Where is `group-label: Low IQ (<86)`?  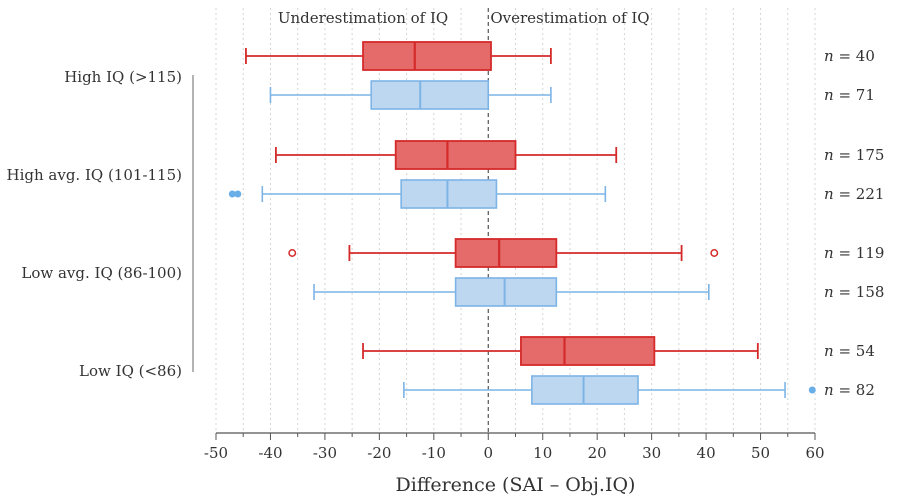 group-label: Low IQ (<86) is located at coordinates (130, 371).